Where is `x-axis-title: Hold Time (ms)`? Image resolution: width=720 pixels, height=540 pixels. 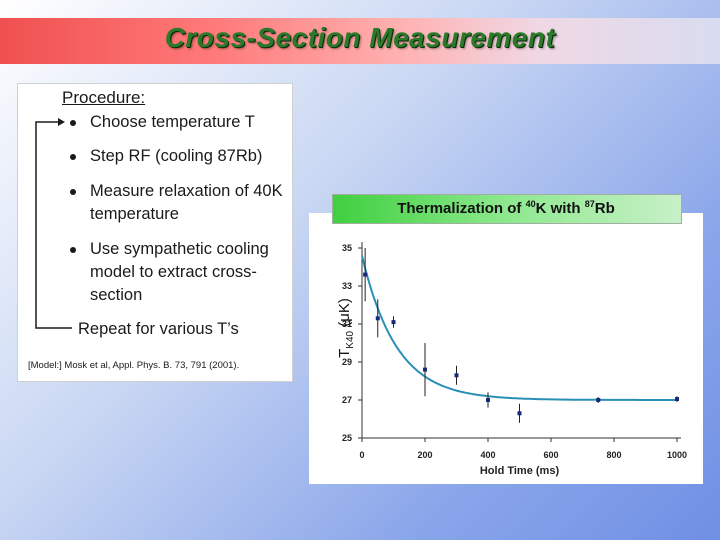 x-axis-title: Hold Time (ms) is located at coordinates (520, 471).